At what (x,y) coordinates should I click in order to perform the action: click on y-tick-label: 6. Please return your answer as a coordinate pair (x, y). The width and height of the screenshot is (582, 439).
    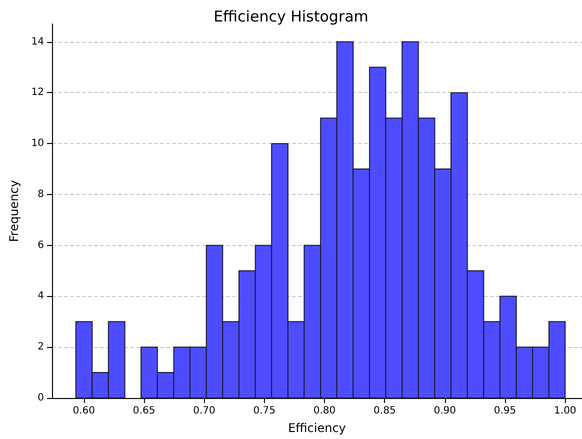
    Looking at the image, I should click on (41, 245).